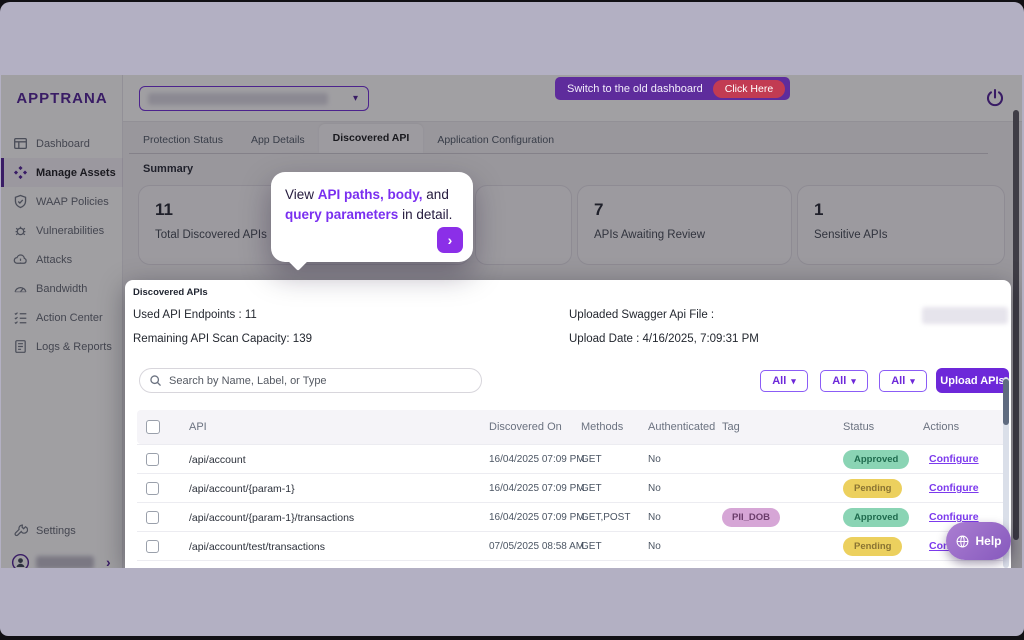 This screenshot has width=1024, height=640. Describe the element at coordinates (435, 194) in the screenshot. I see `tooltip-plain: and` at that location.